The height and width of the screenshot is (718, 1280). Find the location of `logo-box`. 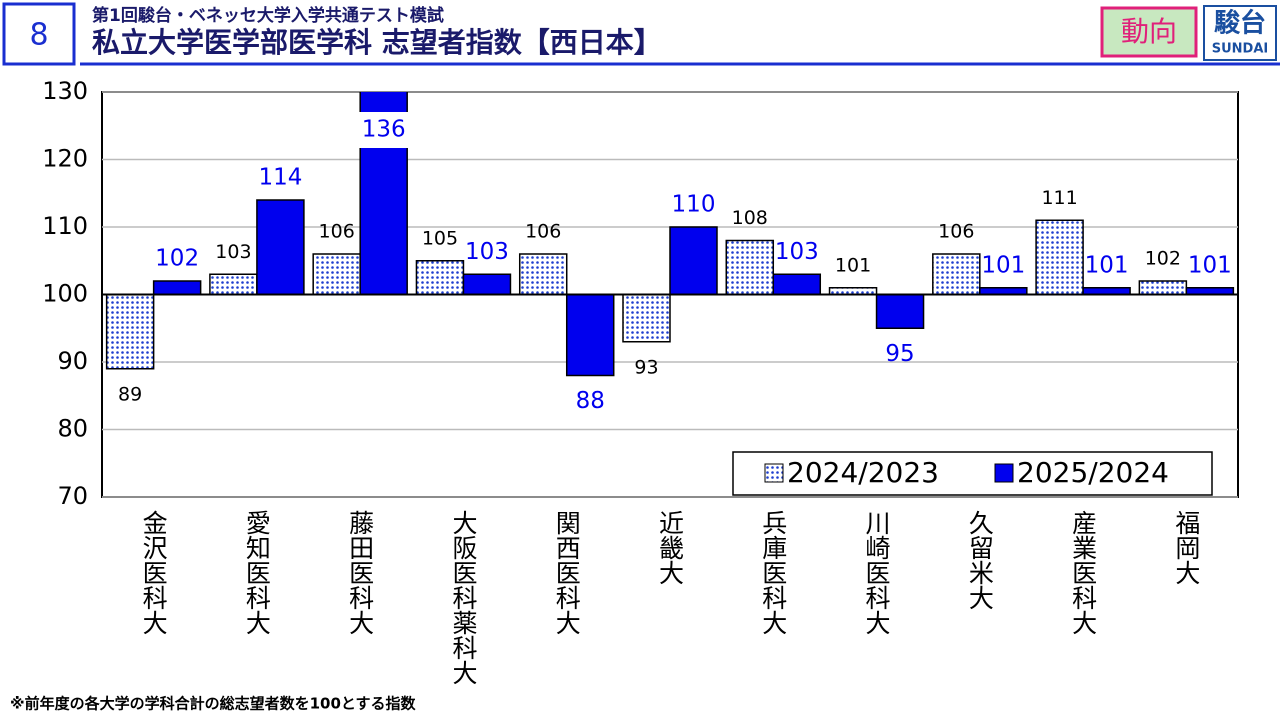

logo-box is located at coordinates (1240, 33).